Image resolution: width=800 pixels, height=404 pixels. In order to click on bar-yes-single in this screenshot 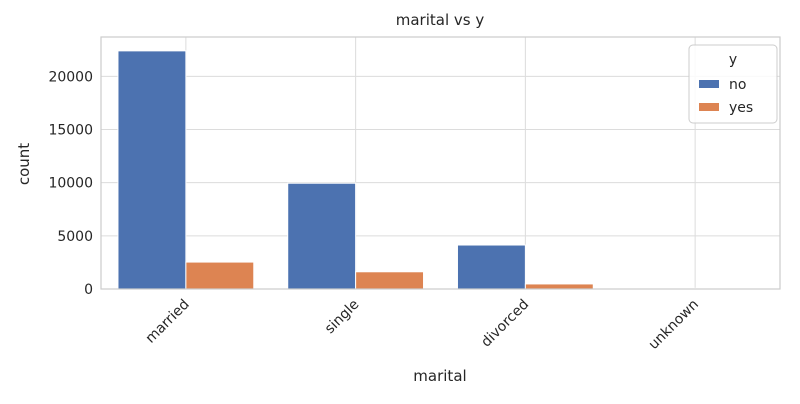, I will do `click(390, 280)`.